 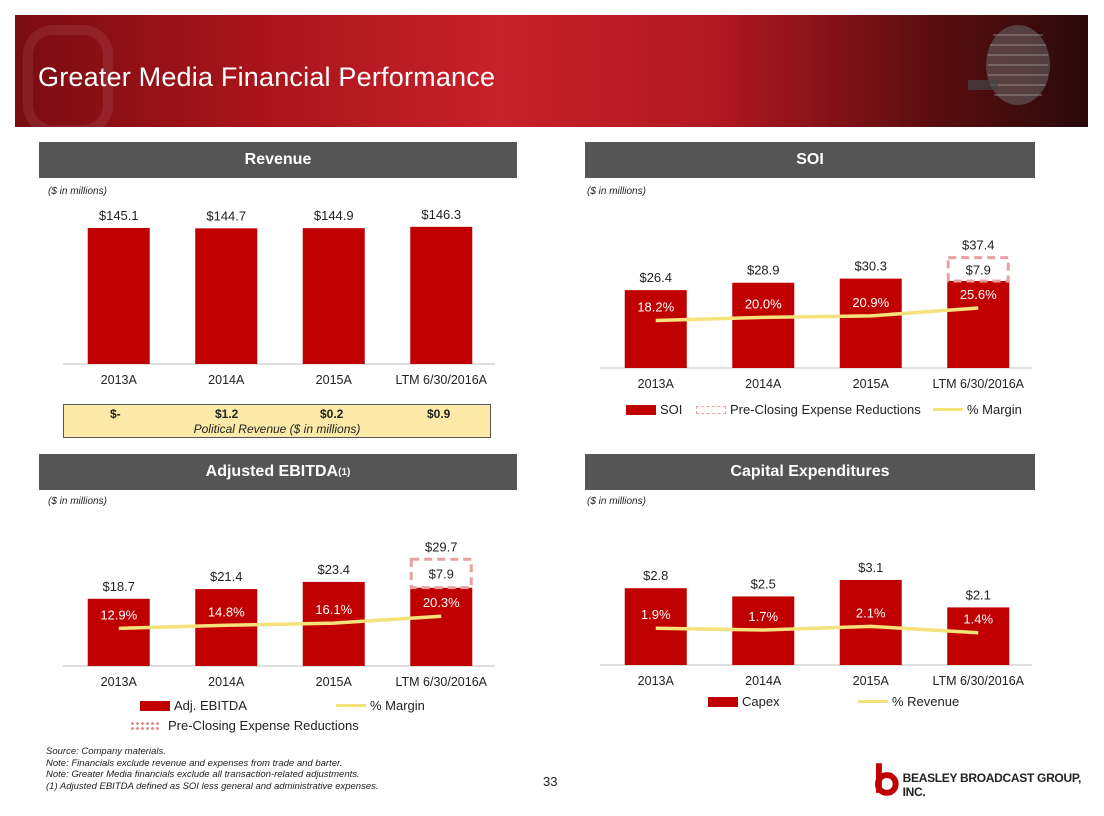 I want to click on soi-legend-margin: % Margin, so click(x=977, y=409).